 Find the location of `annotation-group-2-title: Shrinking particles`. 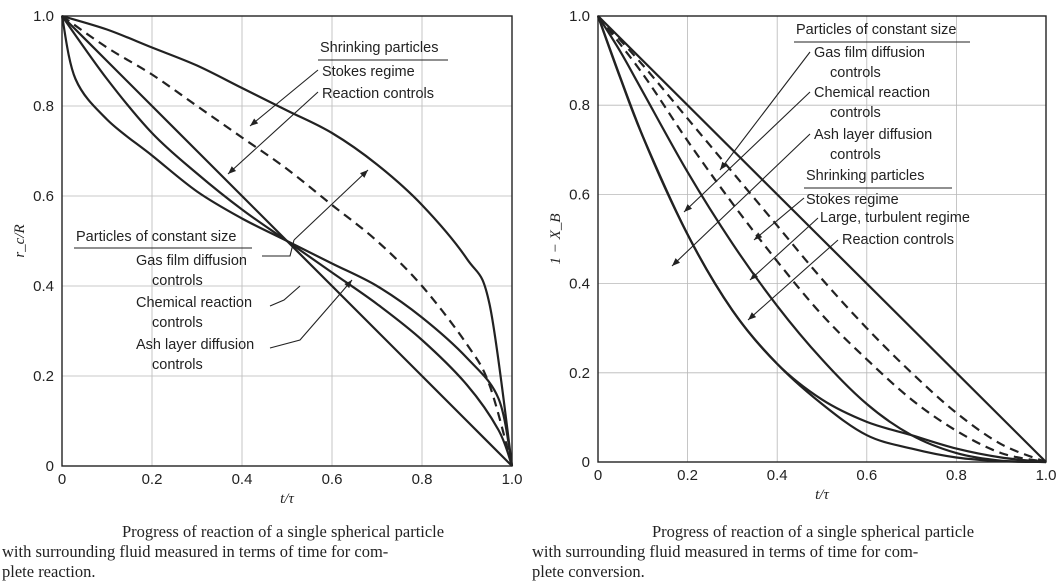

annotation-group-2-title: Shrinking particles is located at coordinates (865, 176).